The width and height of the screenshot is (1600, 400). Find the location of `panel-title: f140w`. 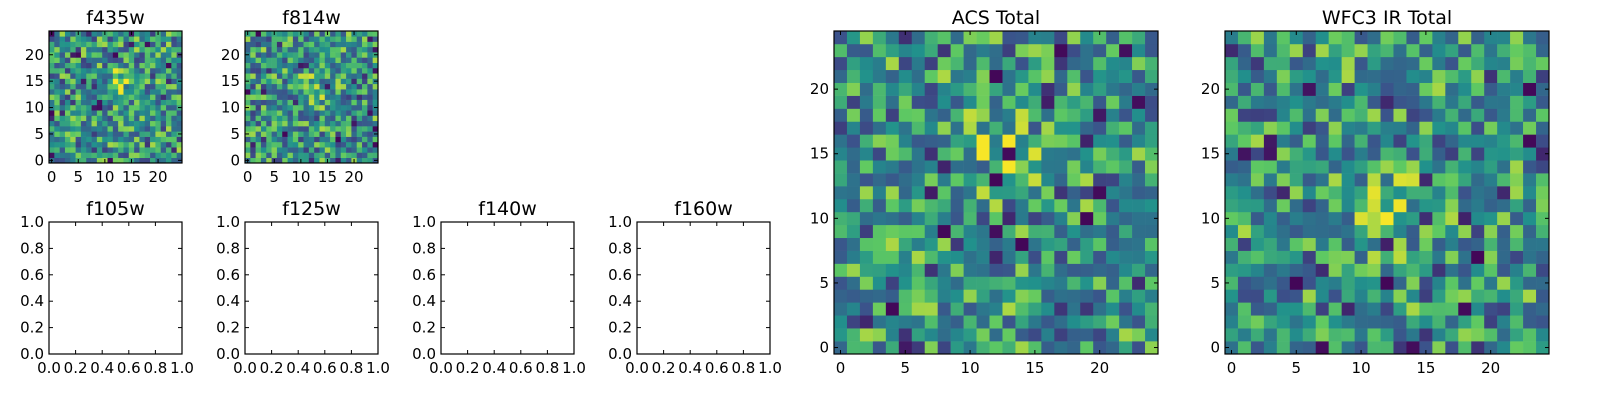

panel-title: f140w is located at coordinates (507, 209).